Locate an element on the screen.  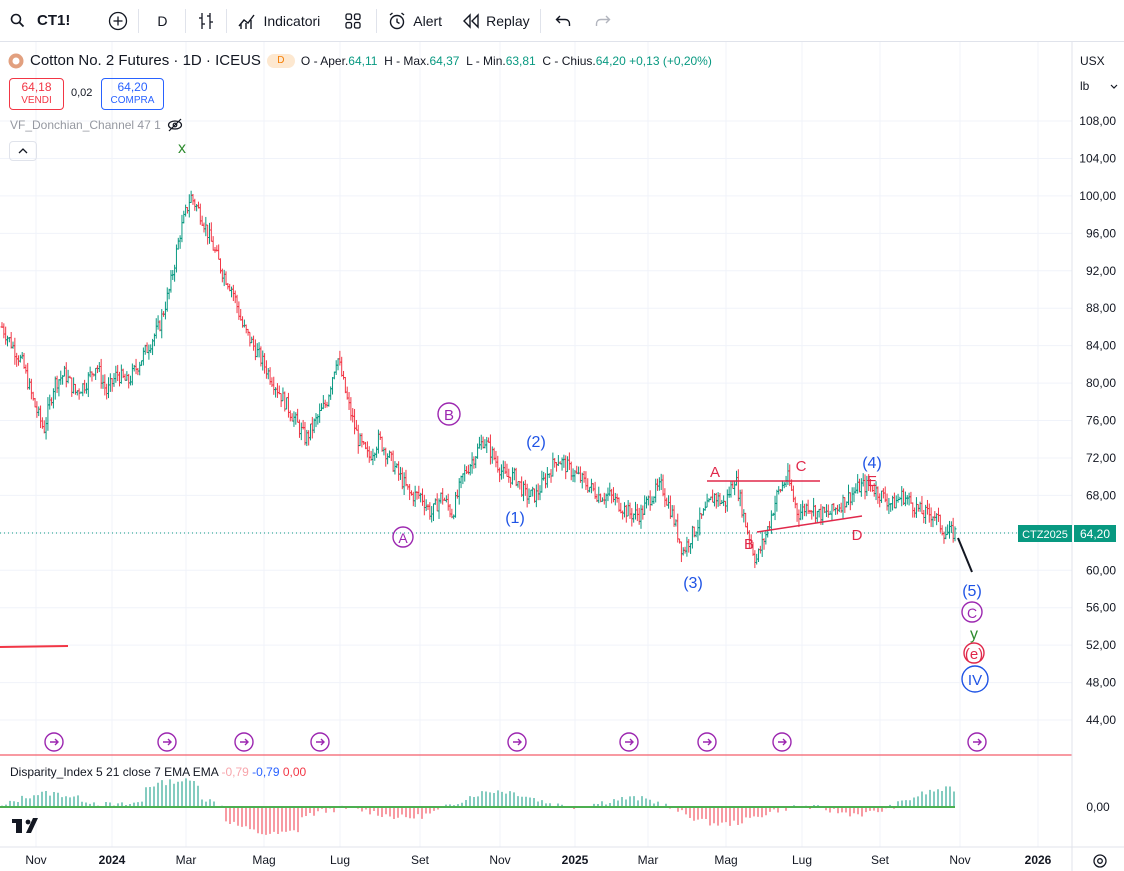
price-tick-label: 84,00 is located at coordinates (1101, 346).